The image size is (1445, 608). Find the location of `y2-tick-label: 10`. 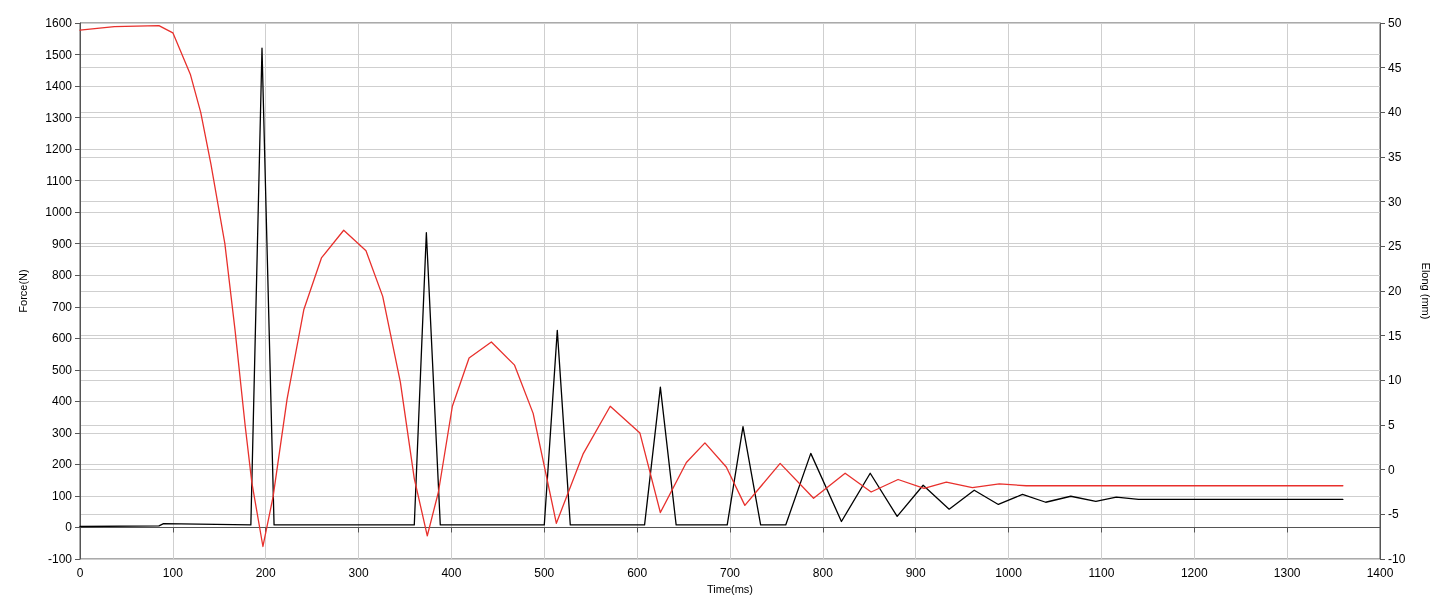

y2-tick-label: 10 is located at coordinates (1395, 380).